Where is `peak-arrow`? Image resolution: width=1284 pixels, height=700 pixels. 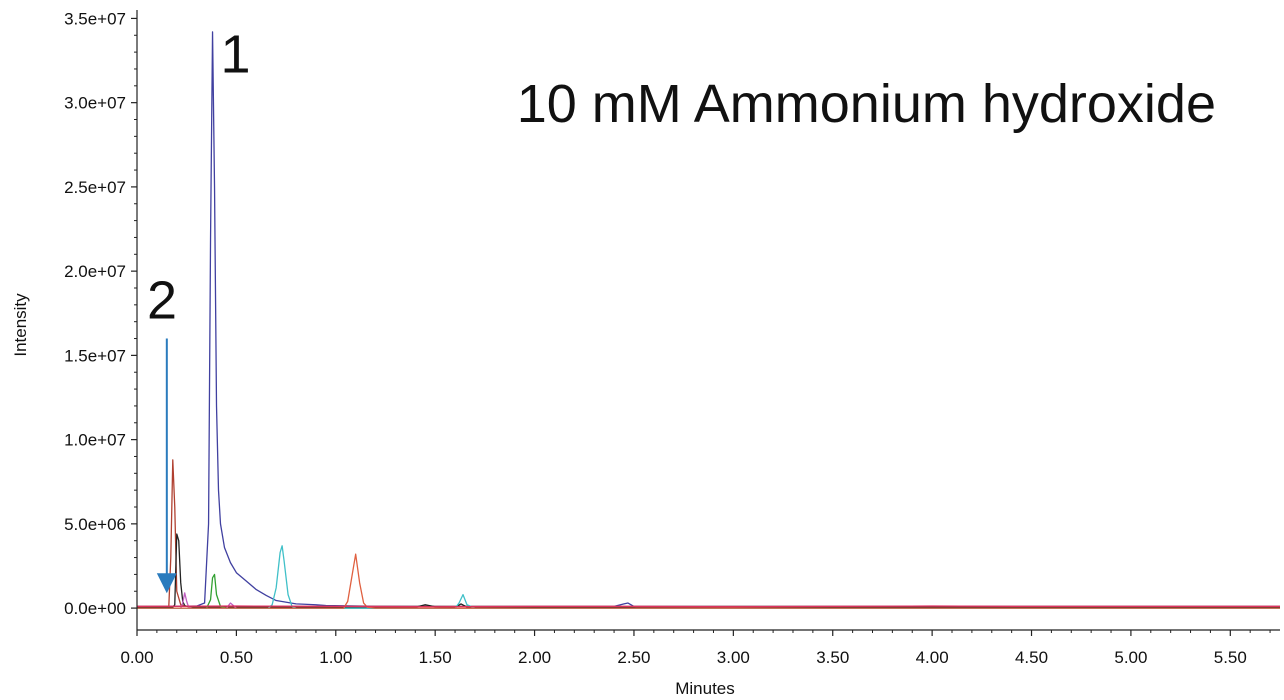 peak-arrow is located at coordinates (166, 466).